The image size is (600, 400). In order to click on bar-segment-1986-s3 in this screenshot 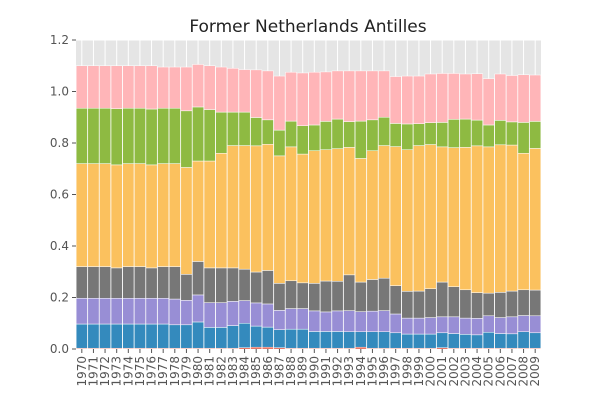, I will do `click(267, 287)`.